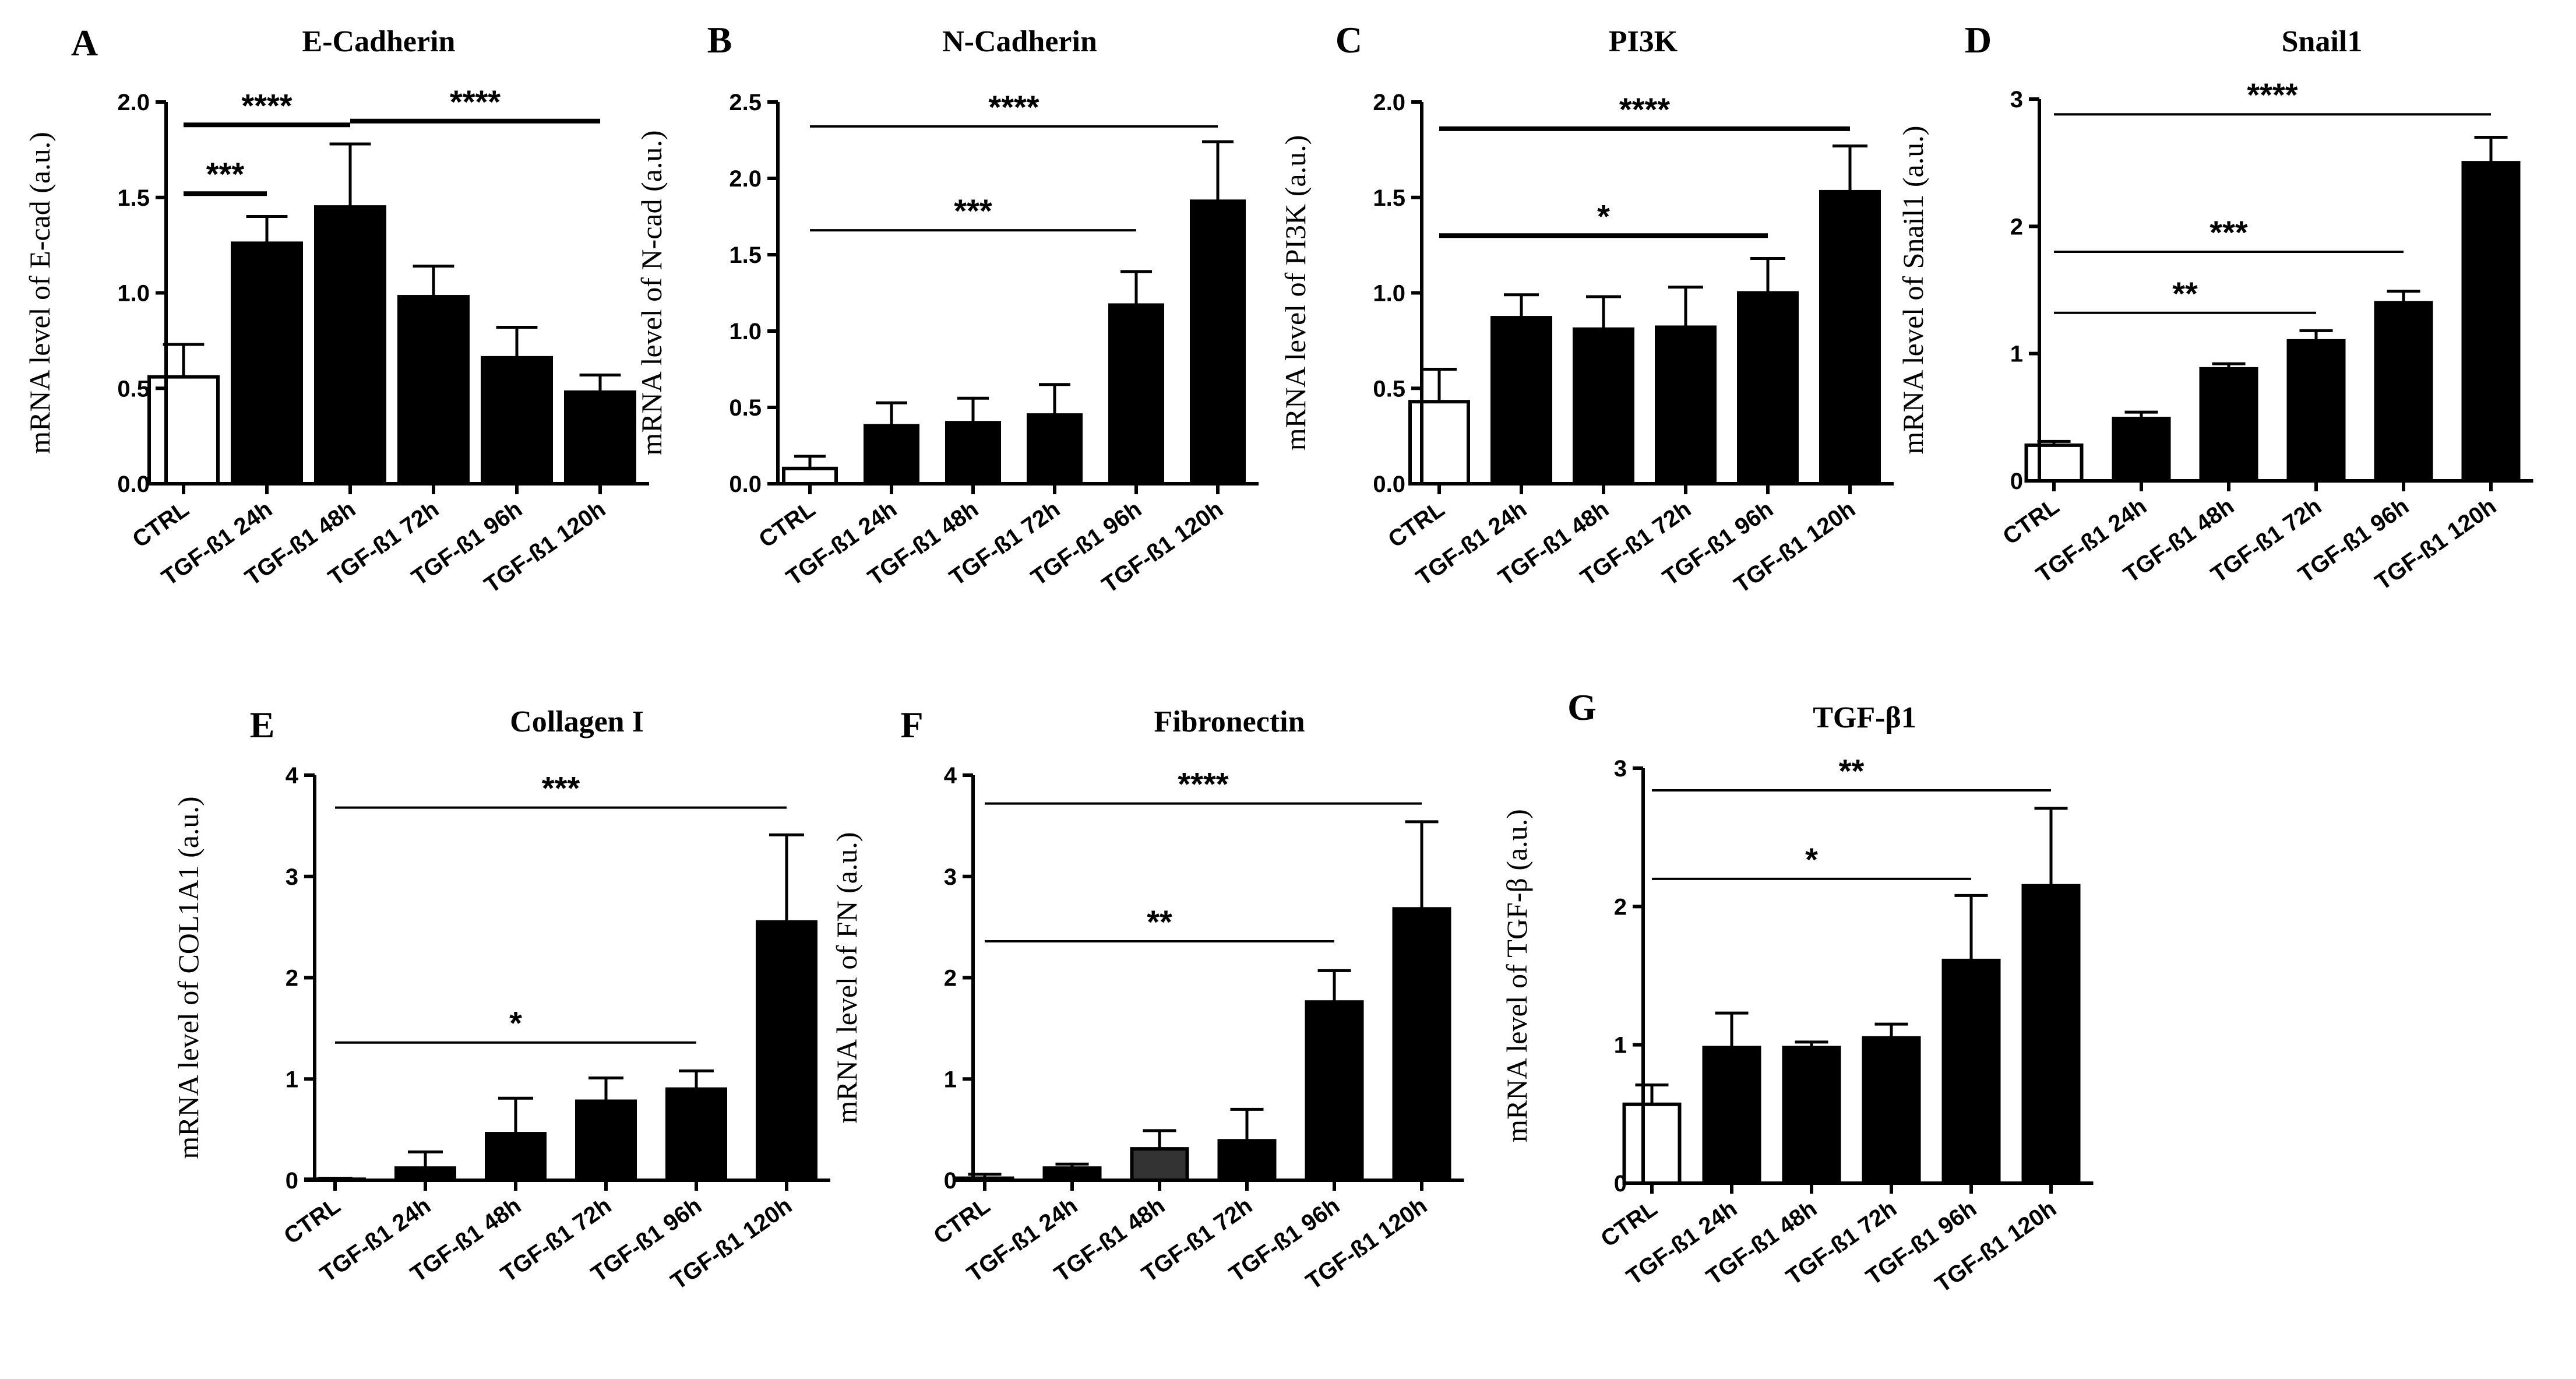  What do you see at coordinates (1629, 1223) in the screenshot?
I see `panel-g-x-tick-label-0: CTRL` at bounding box center [1629, 1223].